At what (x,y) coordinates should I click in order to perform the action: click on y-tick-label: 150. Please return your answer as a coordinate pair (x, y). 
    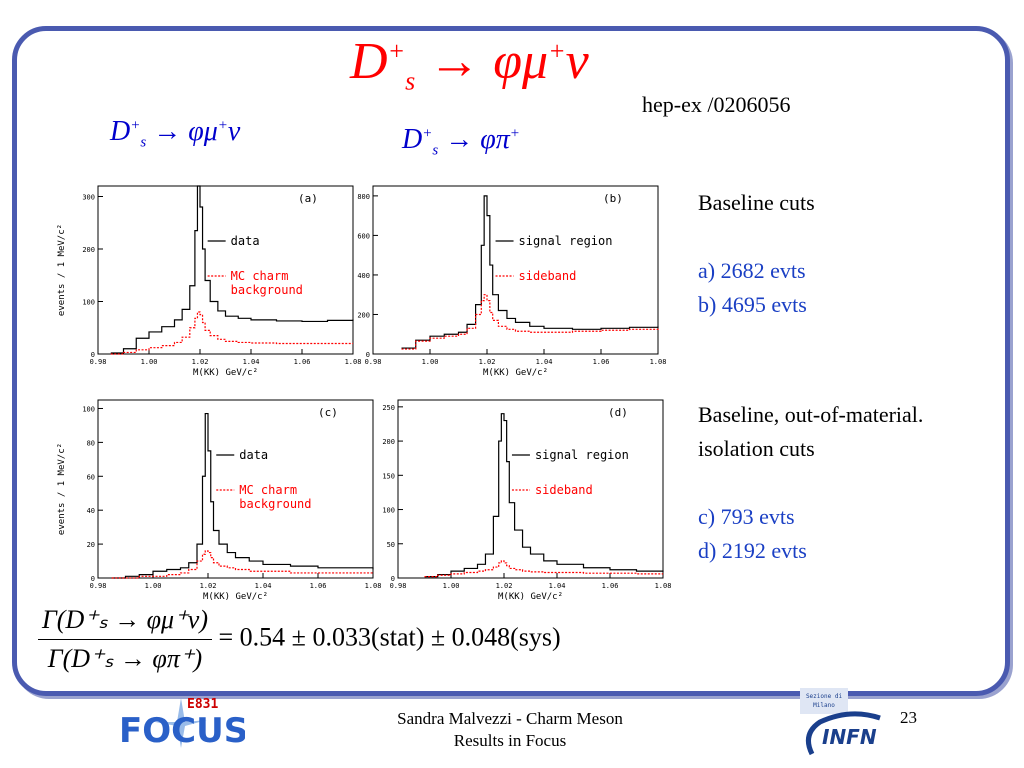
    Looking at the image, I should click on (388, 476).